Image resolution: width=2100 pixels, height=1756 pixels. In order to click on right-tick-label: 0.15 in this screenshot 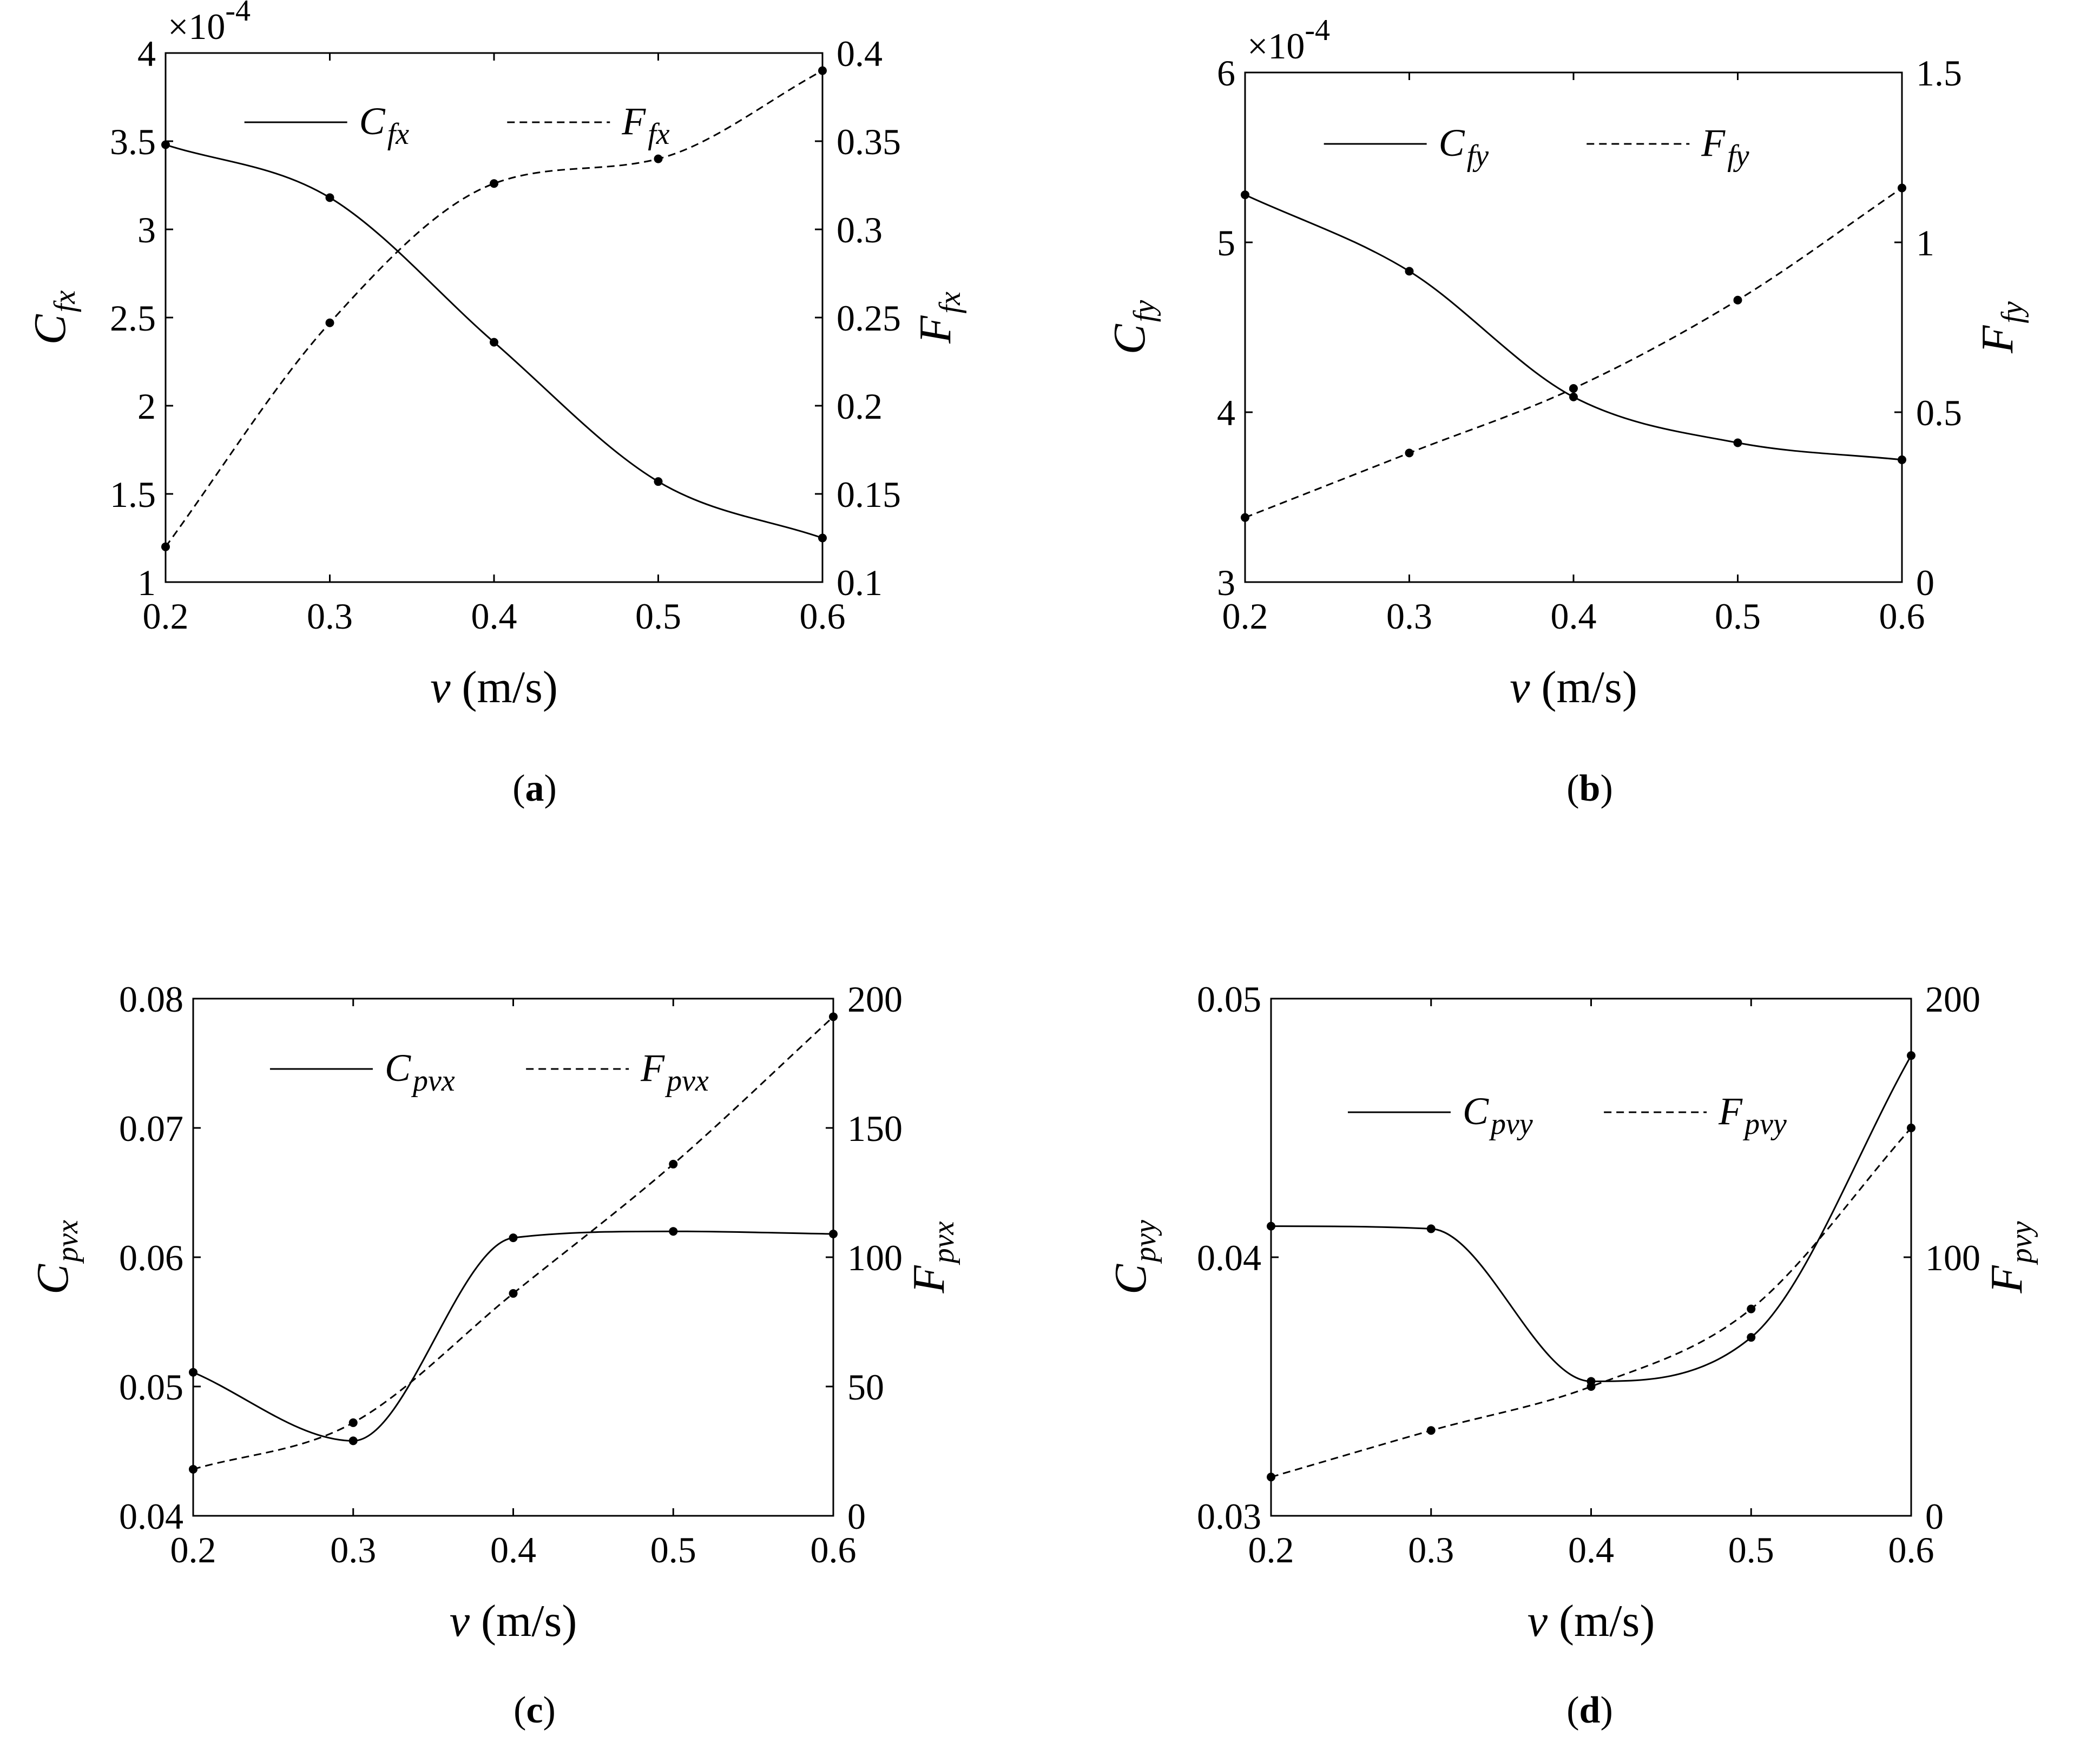, I will do `click(869, 494)`.